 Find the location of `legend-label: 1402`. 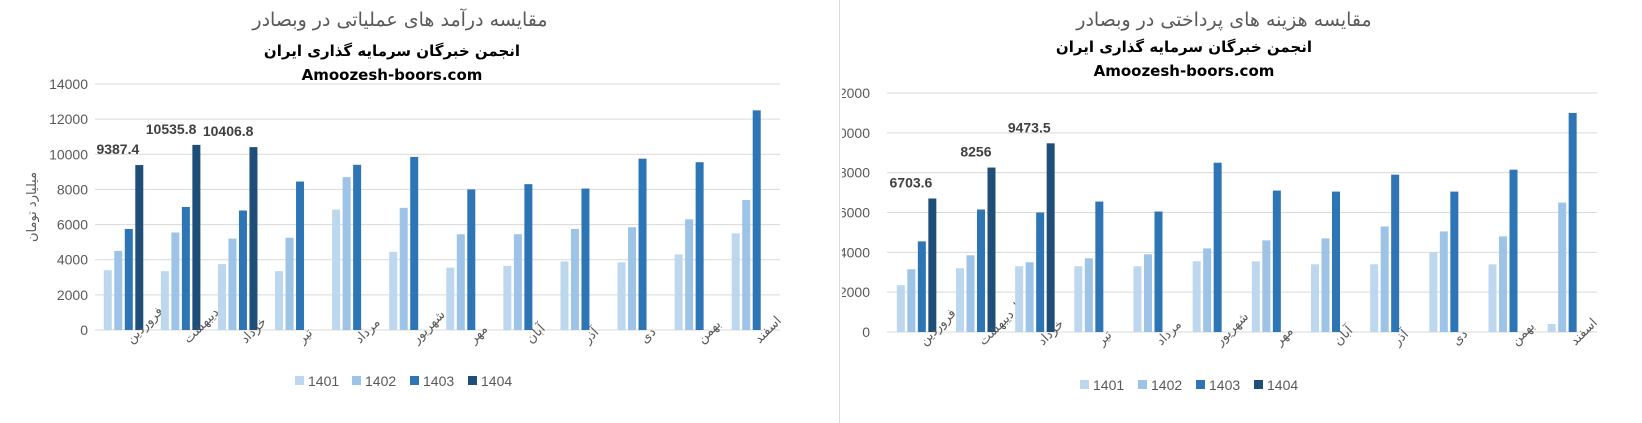

legend-label: 1402 is located at coordinates (380, 381).